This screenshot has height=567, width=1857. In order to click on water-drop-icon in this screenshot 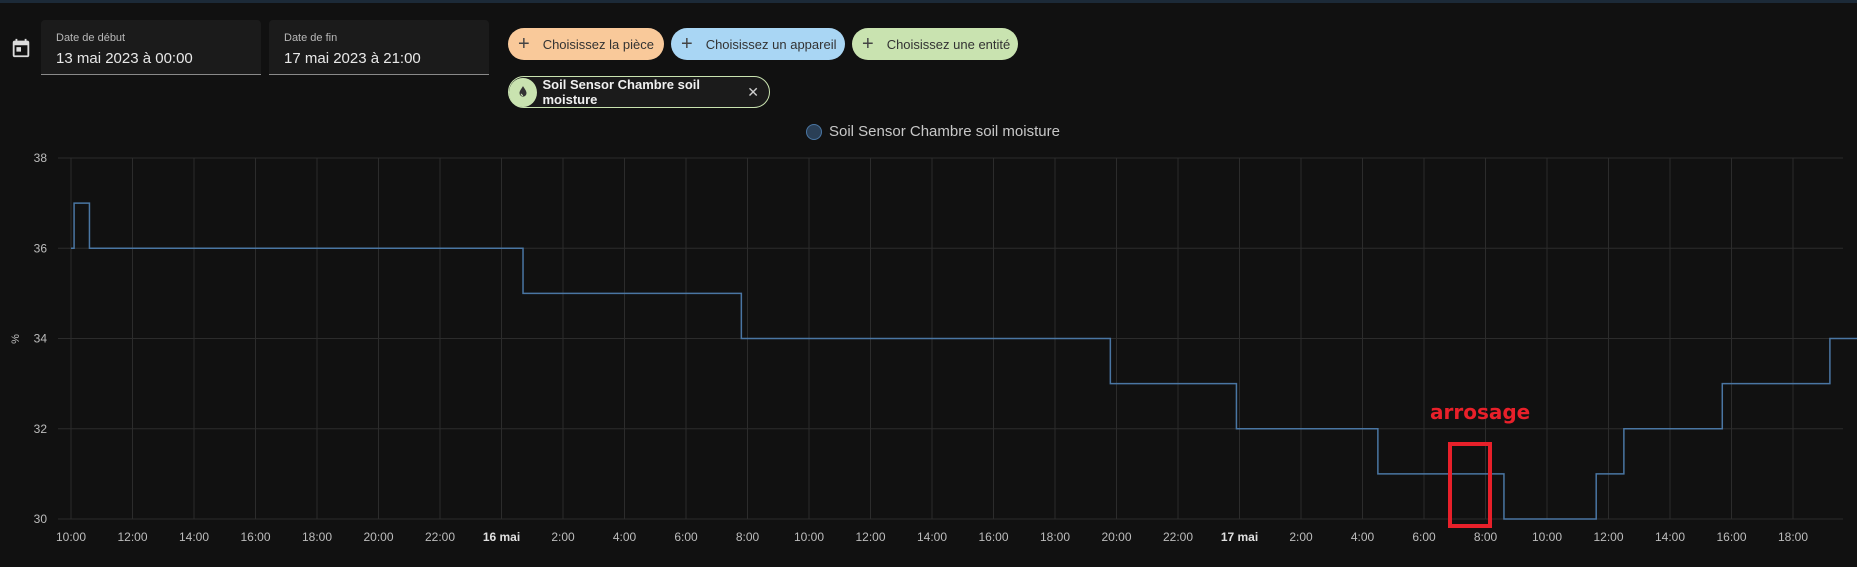, I will do `click(523, 92)`.